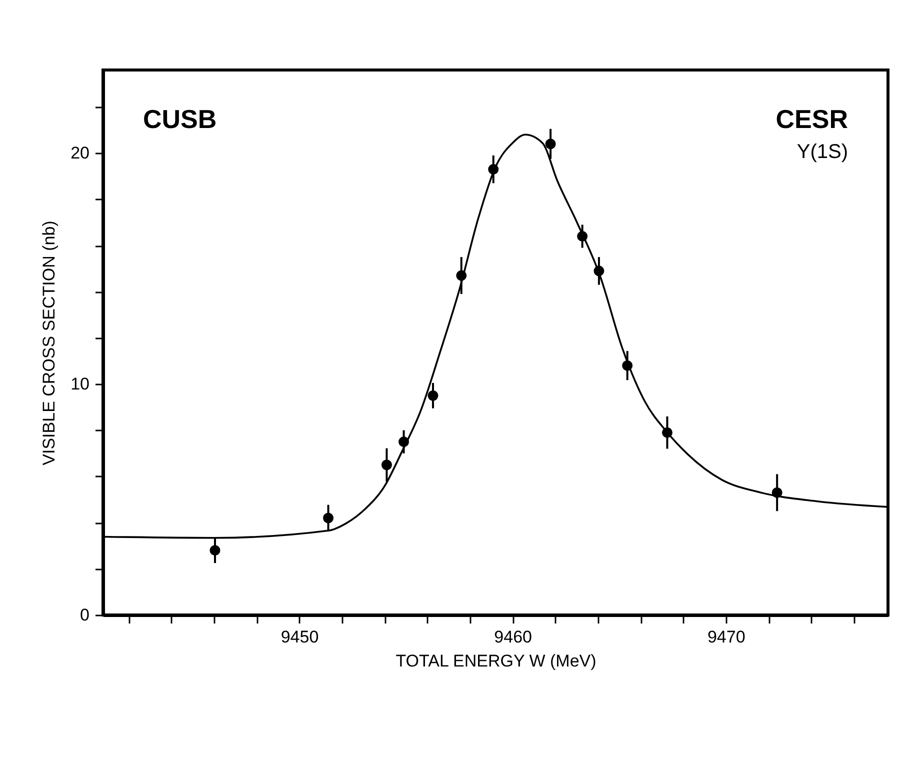 This screenshot has width=922, height=784. What do you see at coordinates (180, 119) in the screenshot?
I see `annotation: CUSB` at bounding box center [180, 119].